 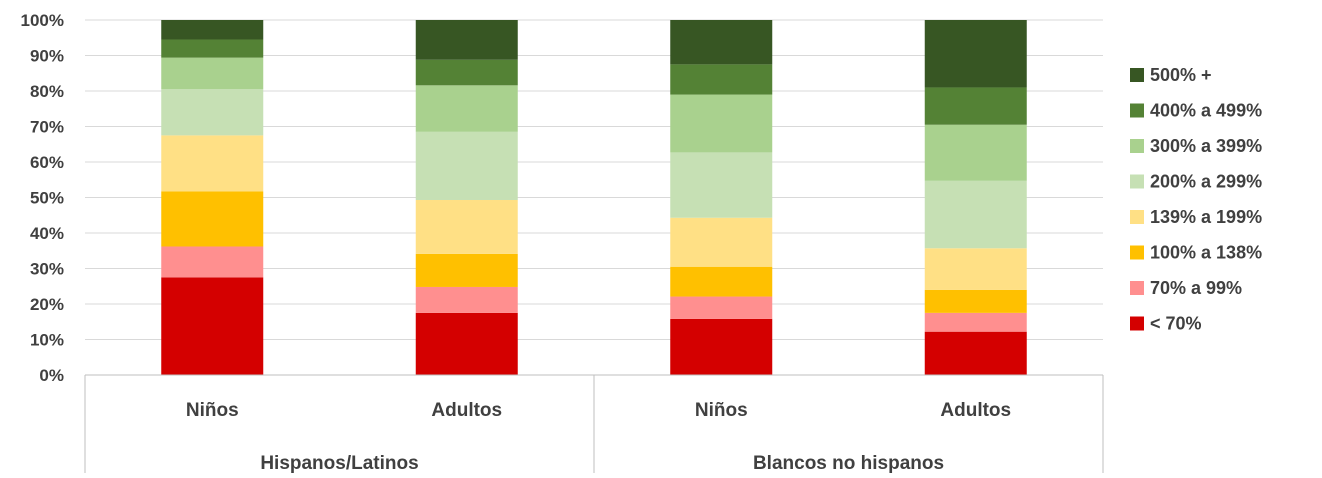 I want to click on legend-label: 100% a 138%, so click(x=1206, y=253).